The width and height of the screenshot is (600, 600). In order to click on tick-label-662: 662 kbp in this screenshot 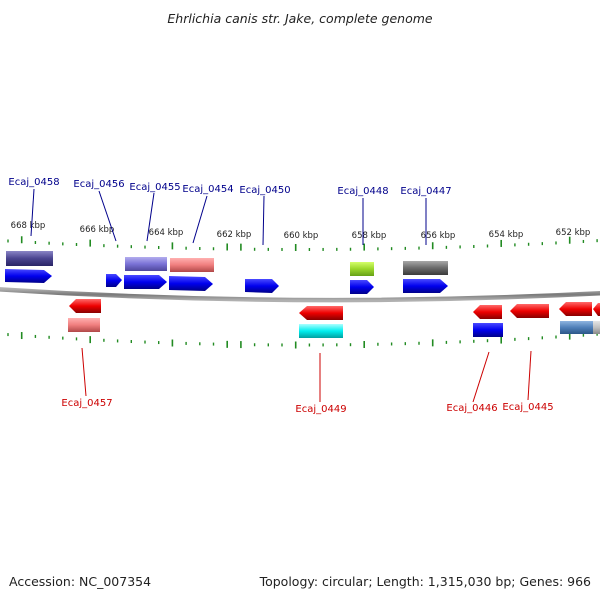, I will do `click(234, 235)`.